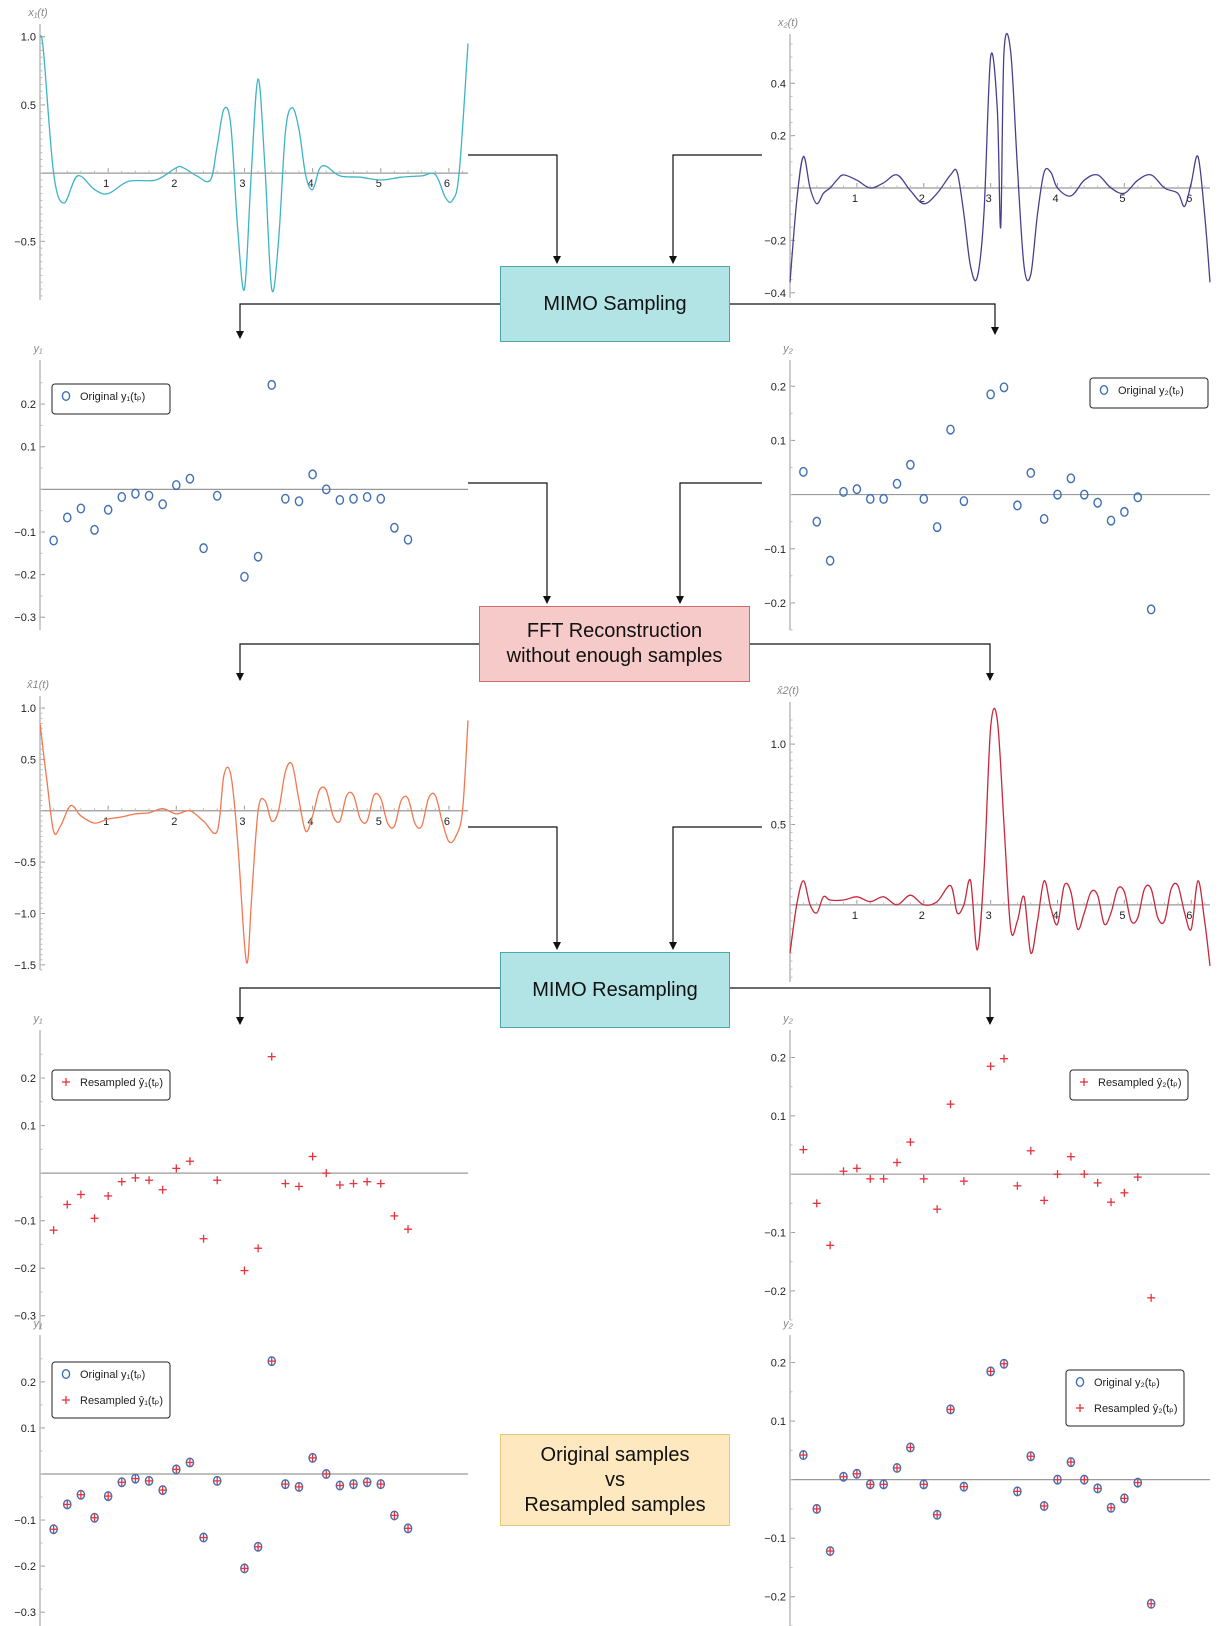 The width and height of the screenshot is (1226, 1626). Describe the element at coordinates (987, 487) in the screenshot. I see `chart-y2: y₂ 0.2 0.1 −0.1 −0.2 Original y₂(tₚ)` at that location.